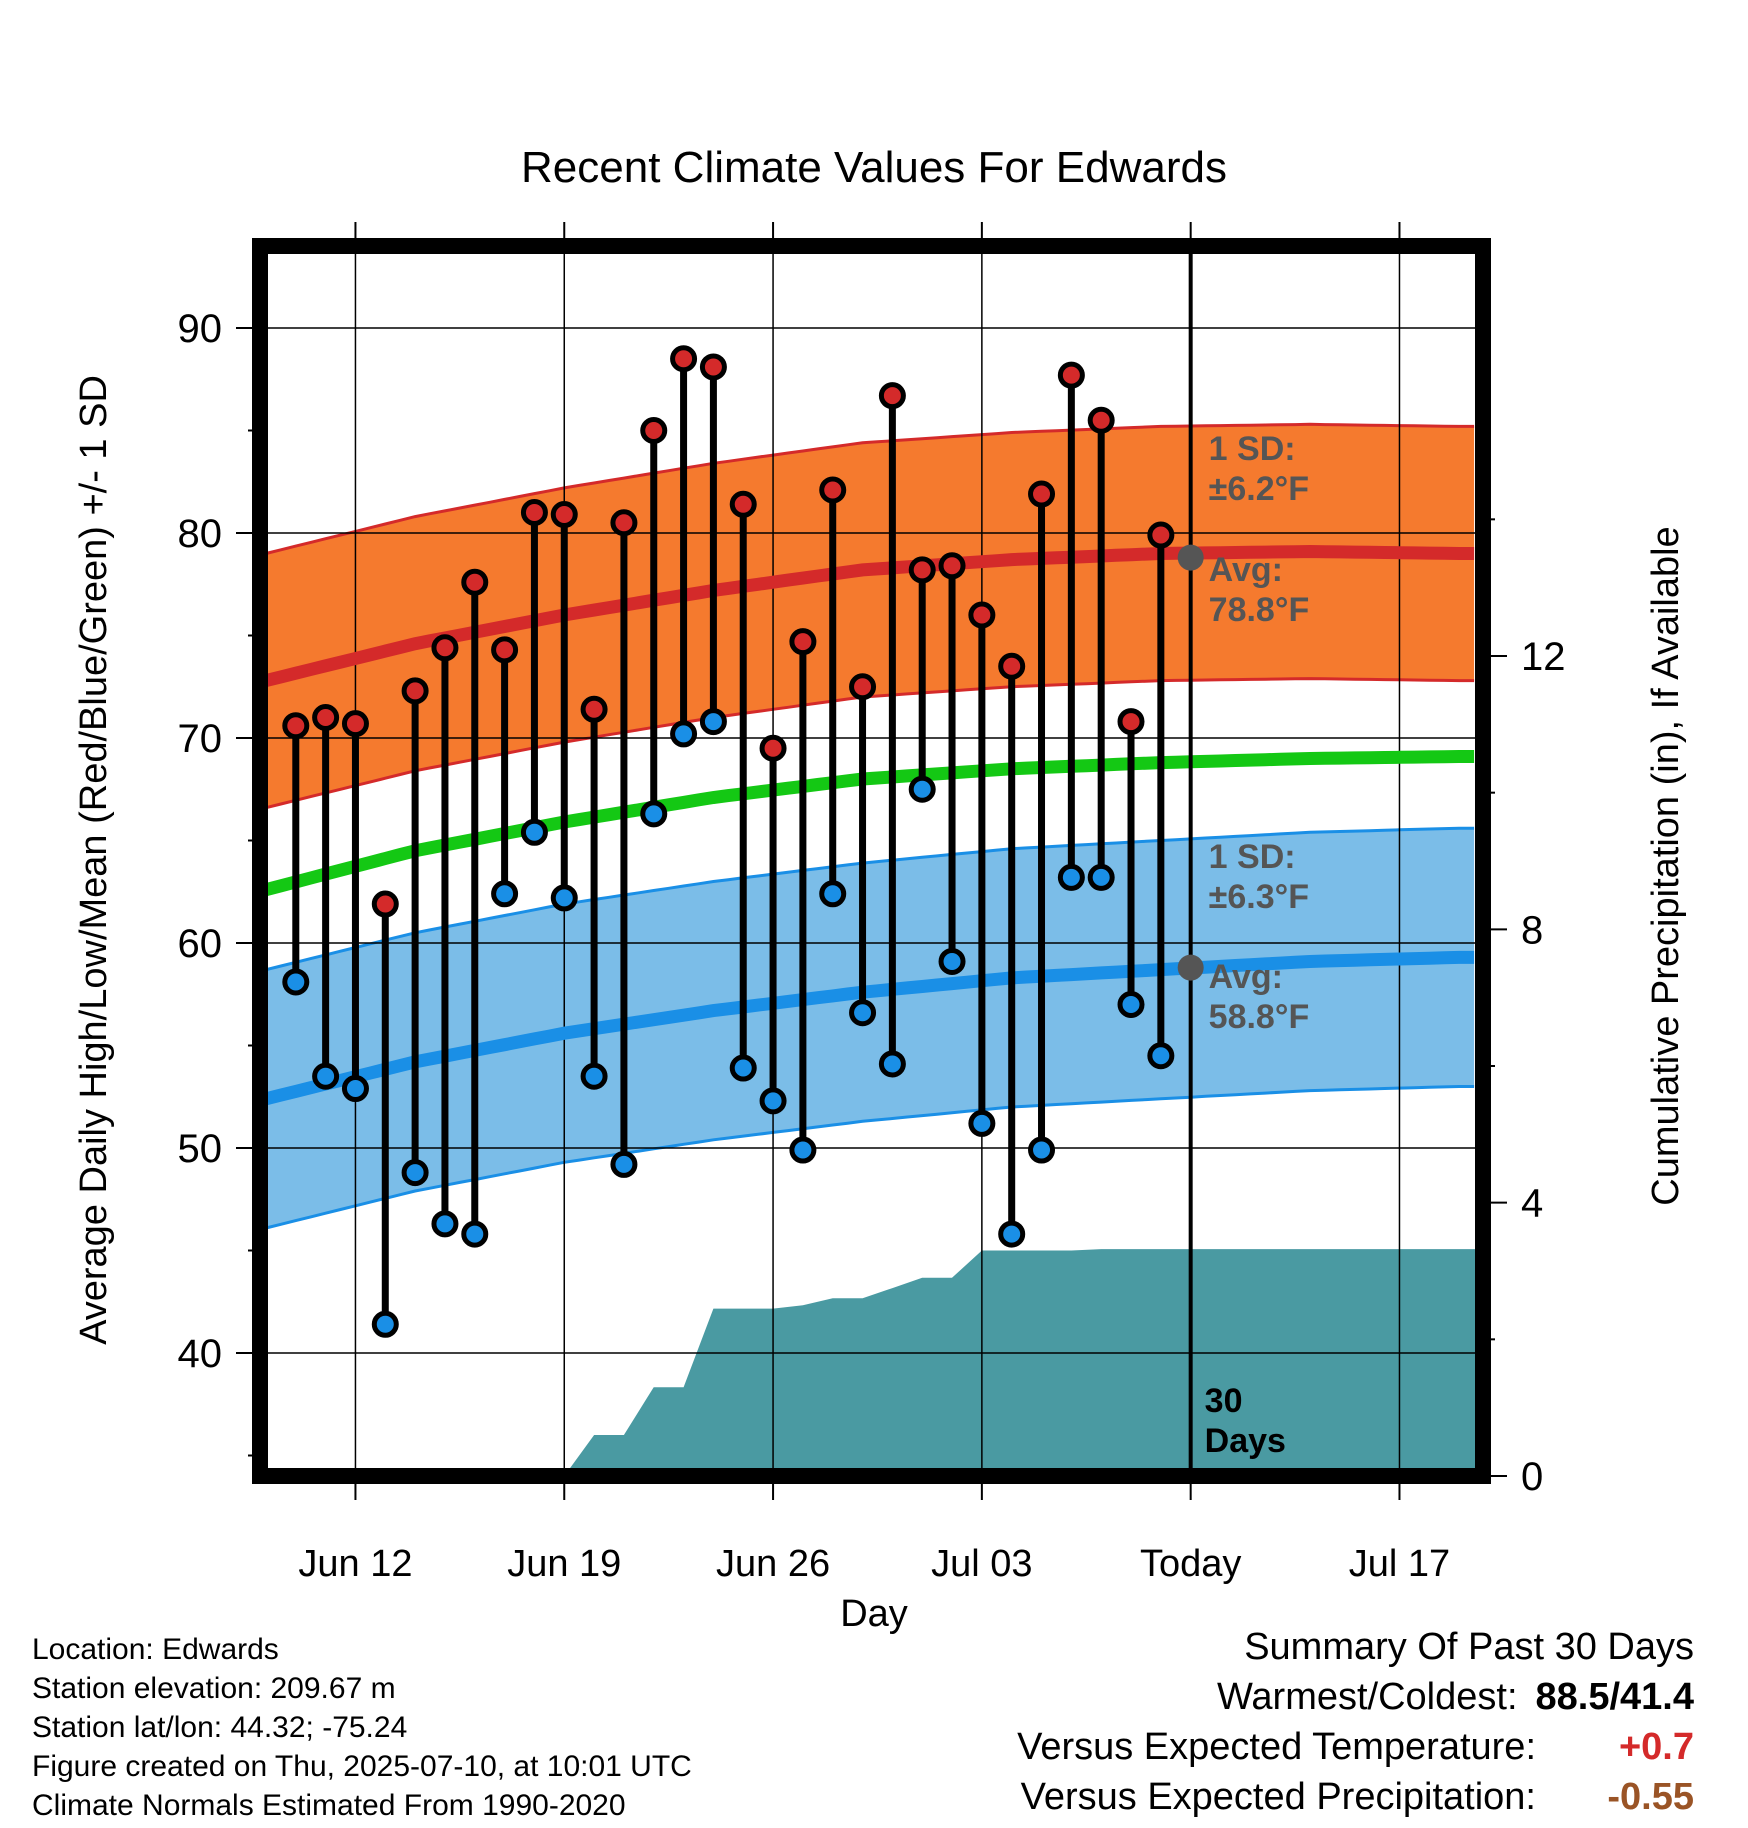 The height and width of the screenshot is (1828, 1748). I want to click on summary-temp: Versus Expected Temperature: +0.7, so click(1355, 1747).